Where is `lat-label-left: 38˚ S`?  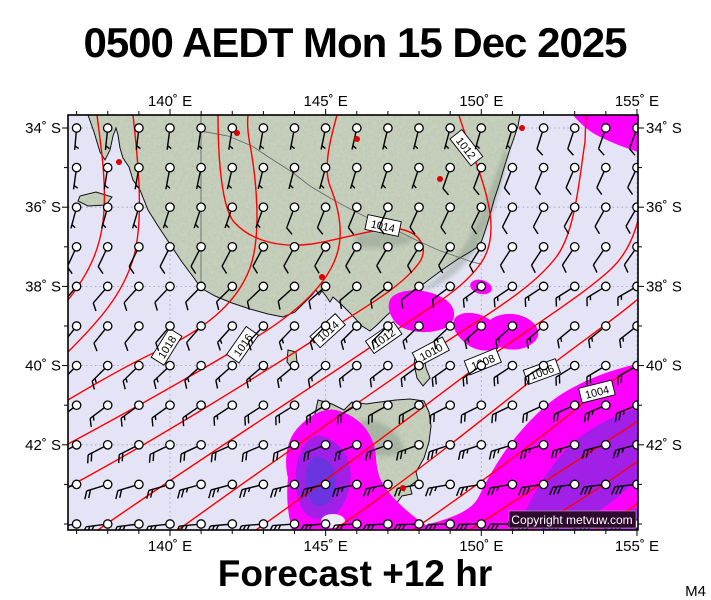
lat-label-left: 38˚ S is located at coordinates (43, 286).